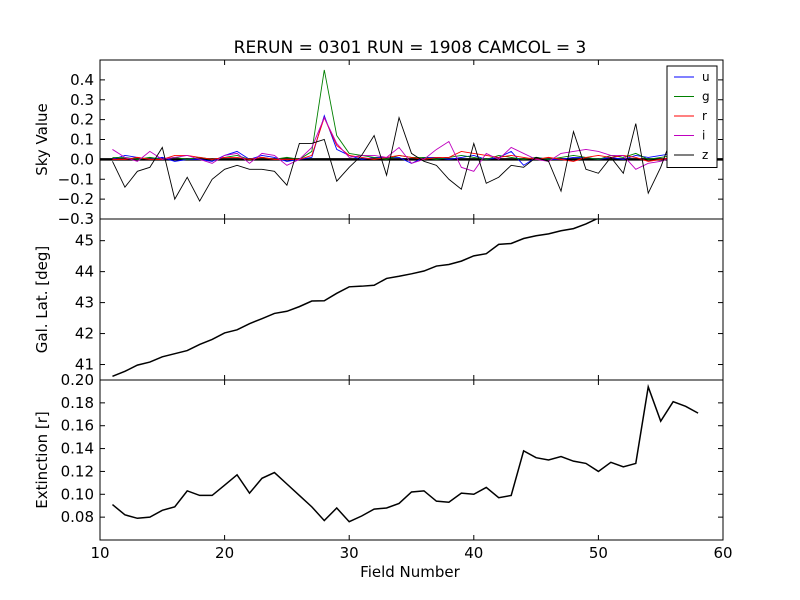 The height and width of the screenshot is (600, 800). Describe the element at coordinates (598, 553) in the screenshot. I see `x-tick-label: 50` at that location.